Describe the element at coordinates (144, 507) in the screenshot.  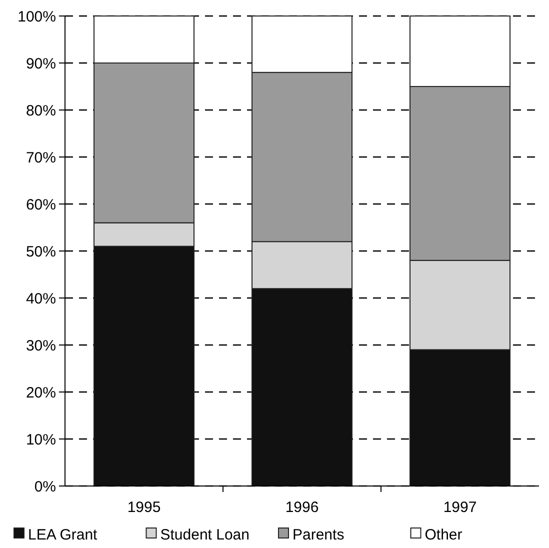
I see `x-tick-label: 1995` at that location.